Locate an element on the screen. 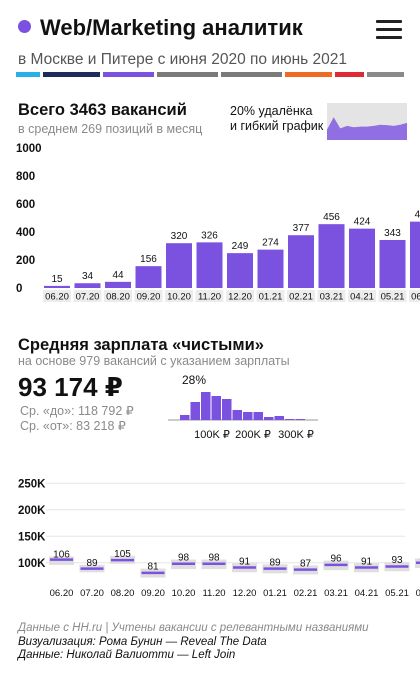 The image size is (420, 680). remote-share-label: 20% удалёнка и гибкий график is located at coordinates (276, 119).